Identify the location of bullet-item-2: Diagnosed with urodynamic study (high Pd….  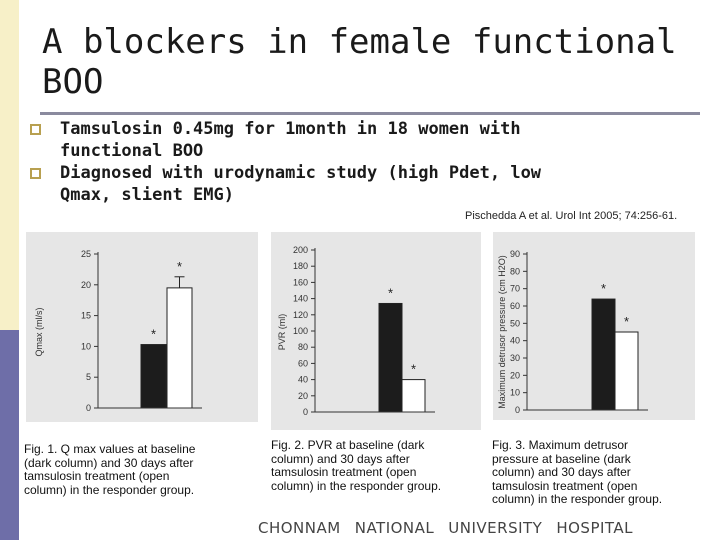
(350, 184).